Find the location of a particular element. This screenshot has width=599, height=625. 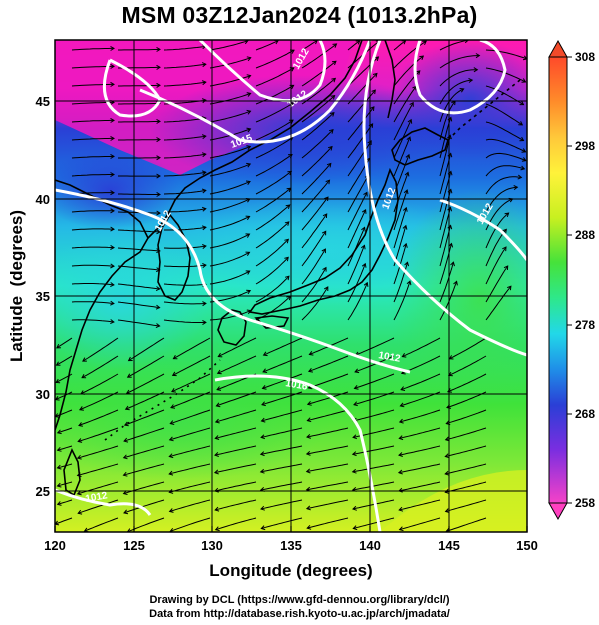

coastline-kyushu is located at coordinates (232, 327).